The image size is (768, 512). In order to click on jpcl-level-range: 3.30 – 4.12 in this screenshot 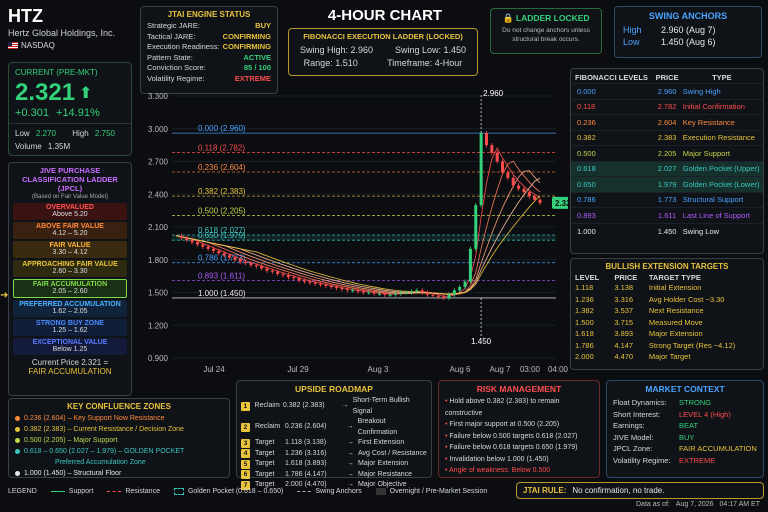, I will do `click(70, 252)`.